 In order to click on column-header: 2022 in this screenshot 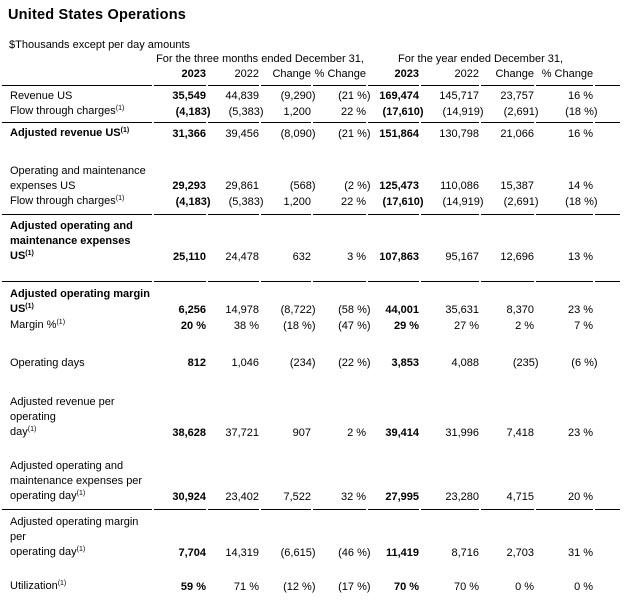, I will do `click(233, 76)`.